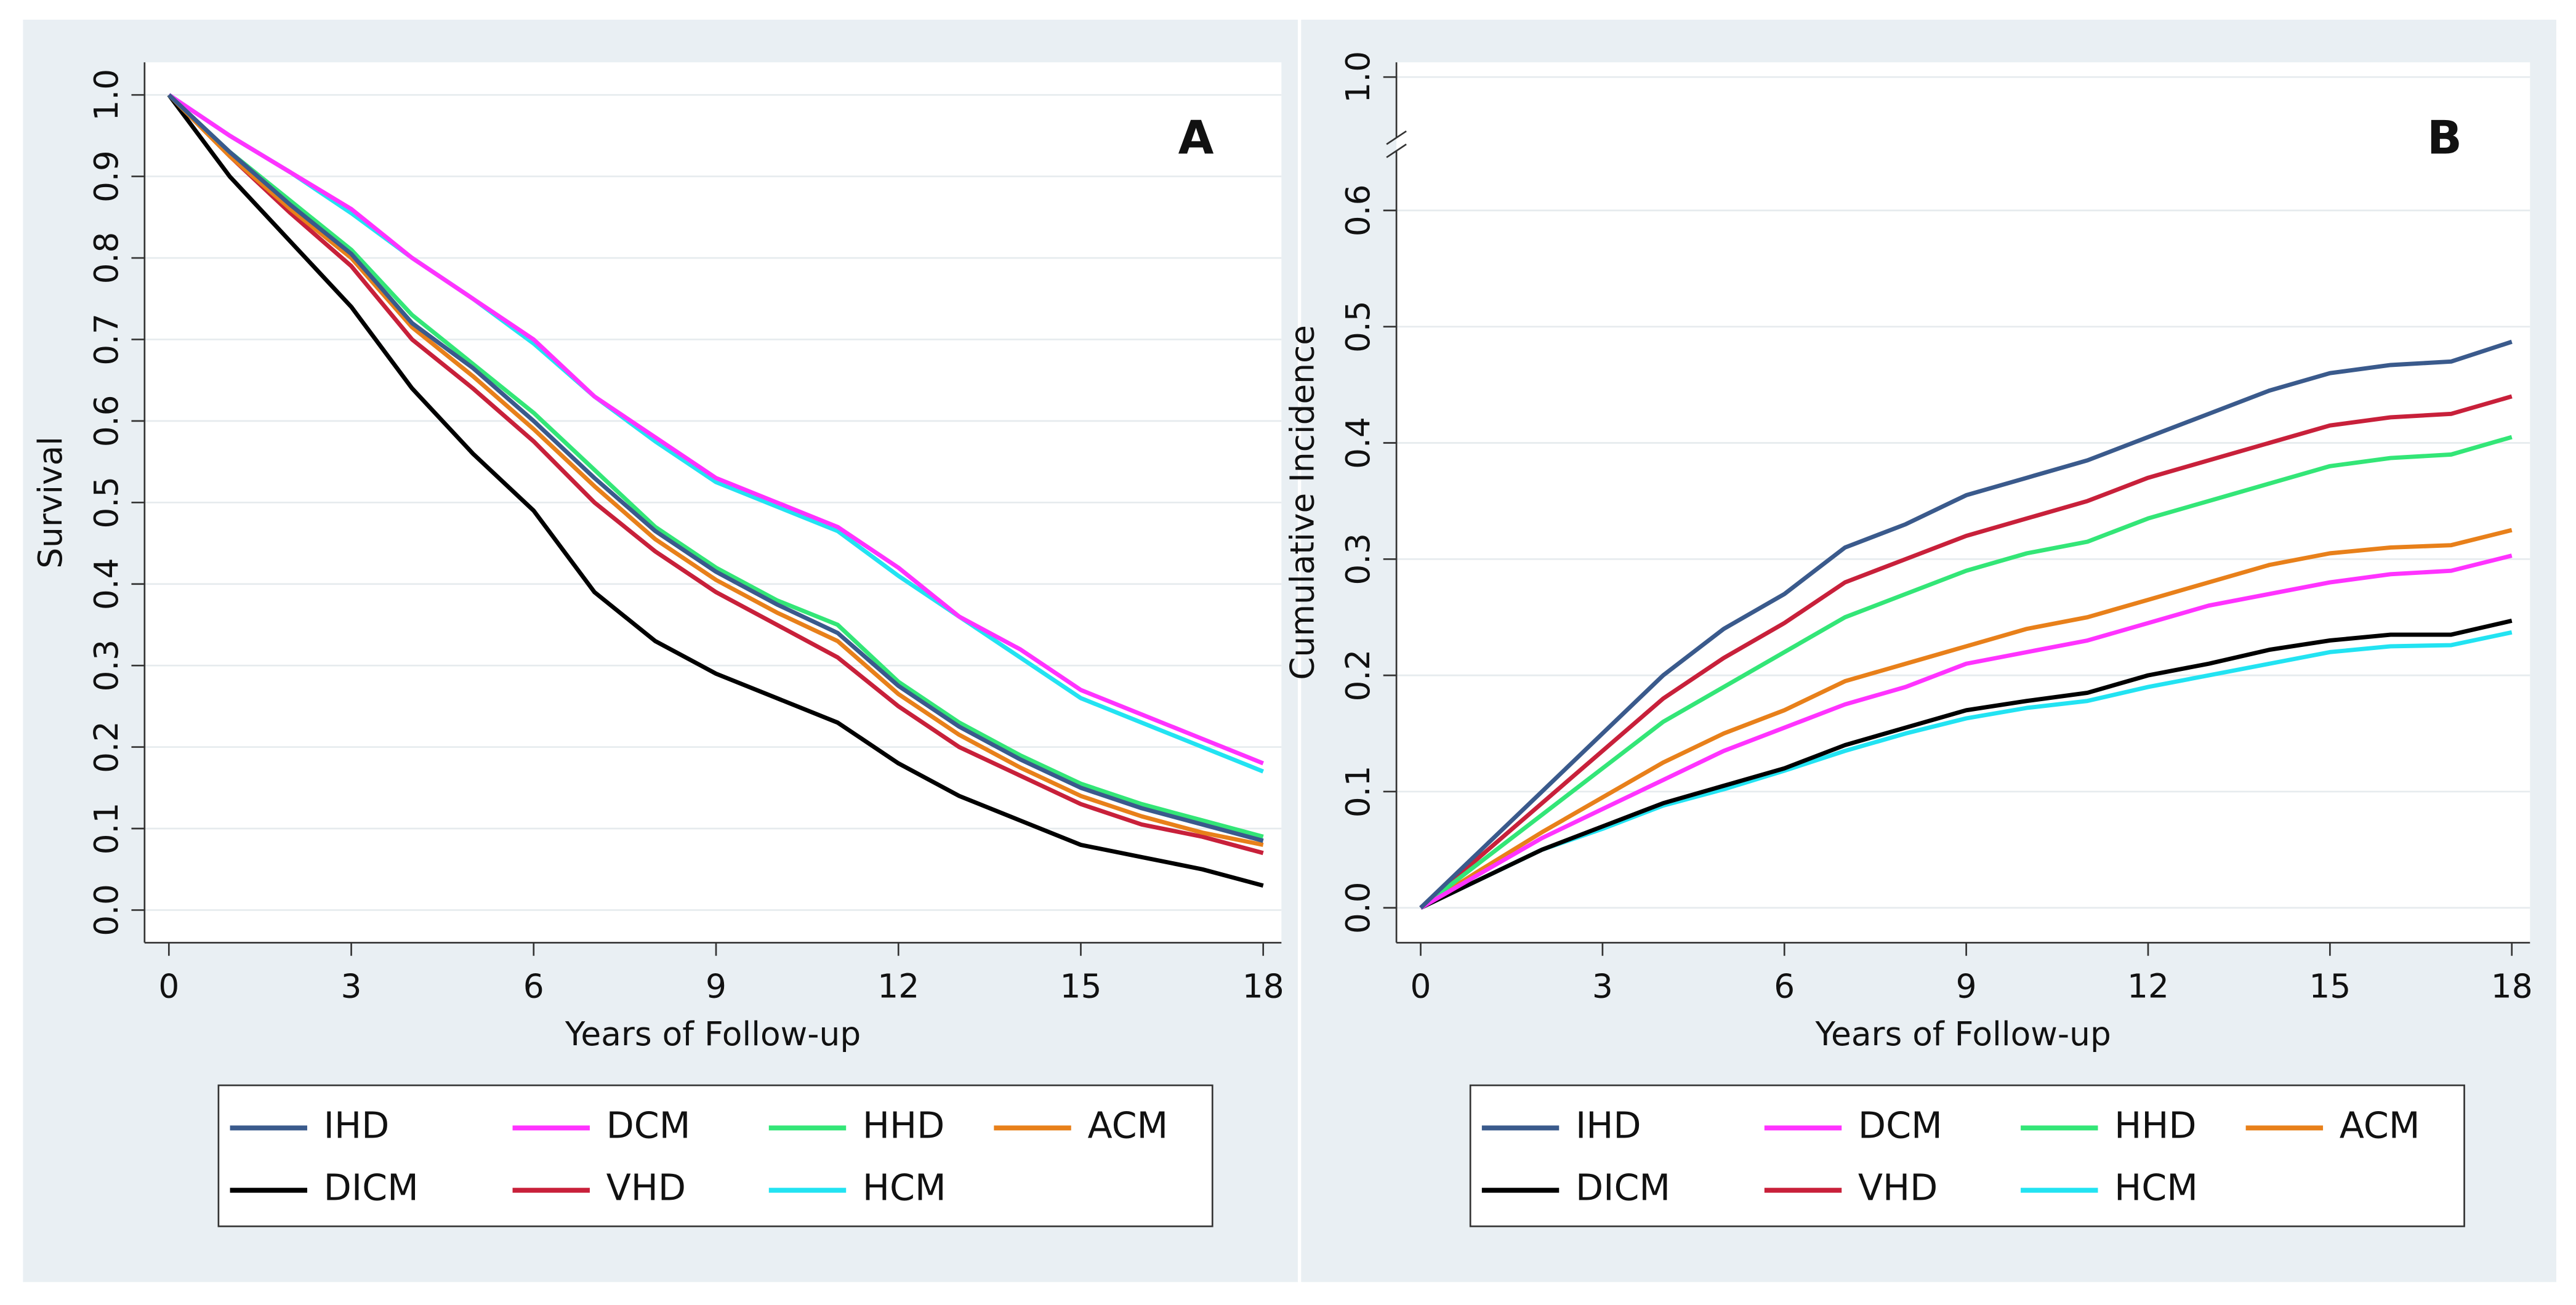 This screenshot has height=1305, width=2576. I want to click on panel-label: A, so click(1196, 138).